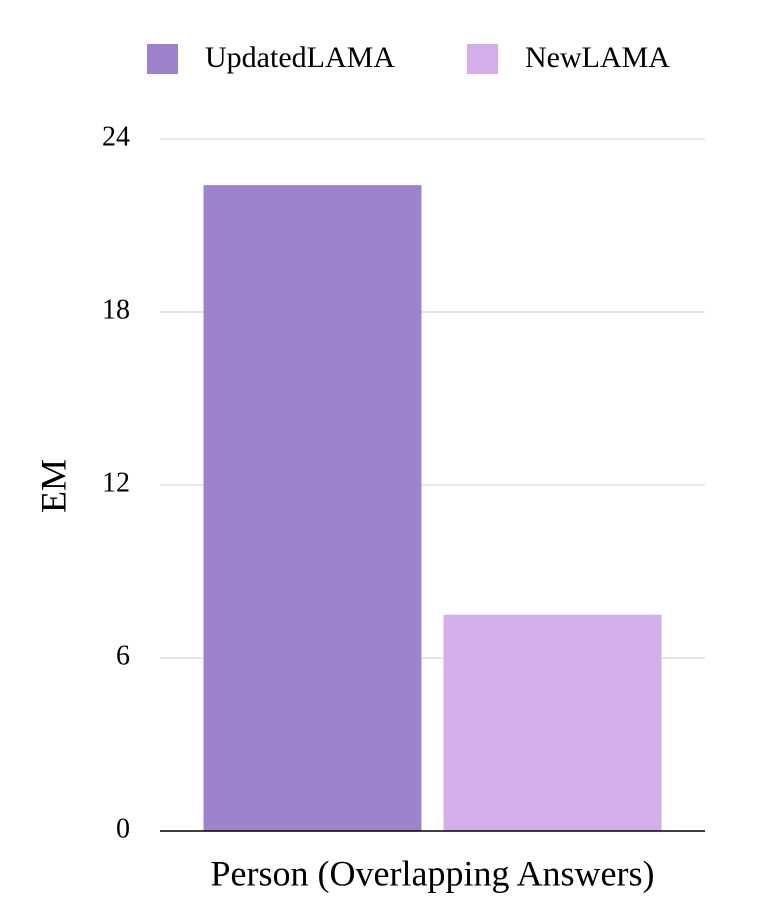 Image resolution: width=761 pixels, height=906 pixels. What do you see at coordinates (123, 655) in the screenshot?
I see `y-tick-label: 6` at bounding box center [123, 655].